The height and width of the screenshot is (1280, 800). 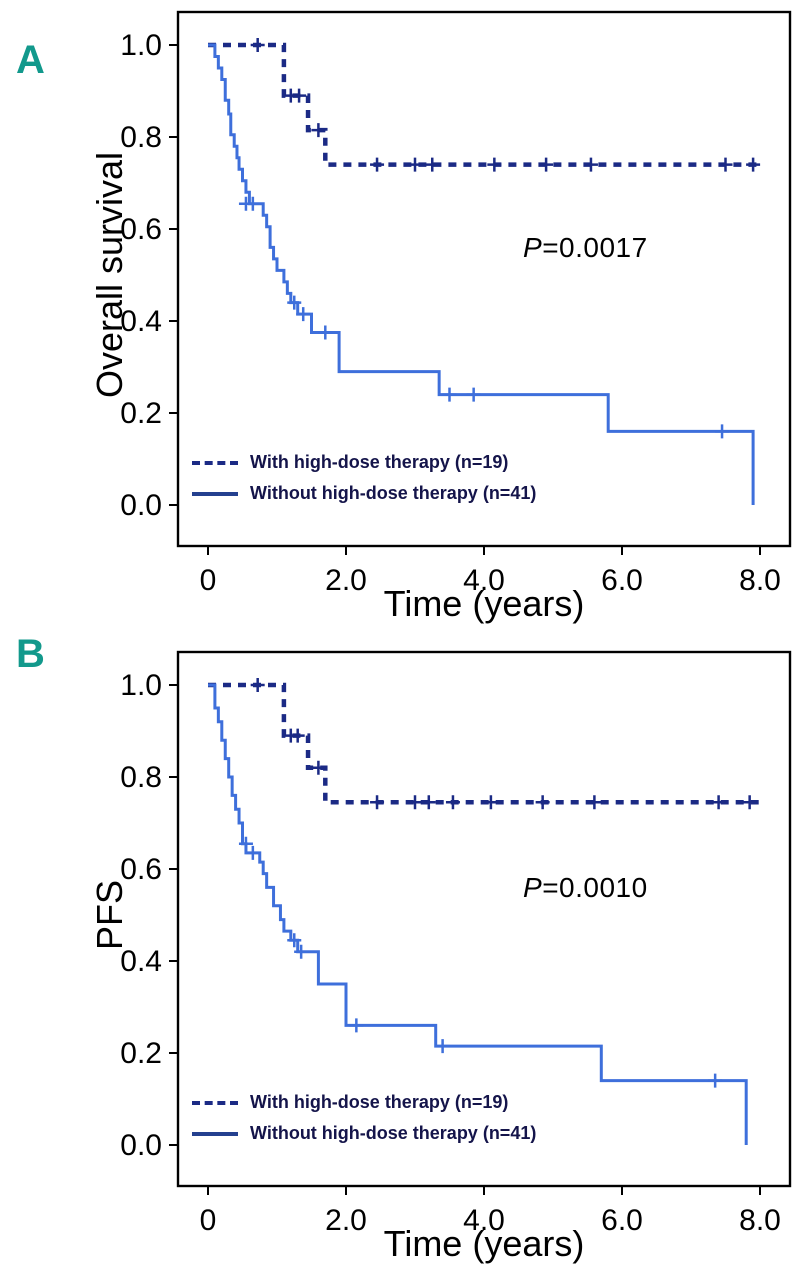 I want to click on panel-letter-a: A, so click(x=30, y=60).